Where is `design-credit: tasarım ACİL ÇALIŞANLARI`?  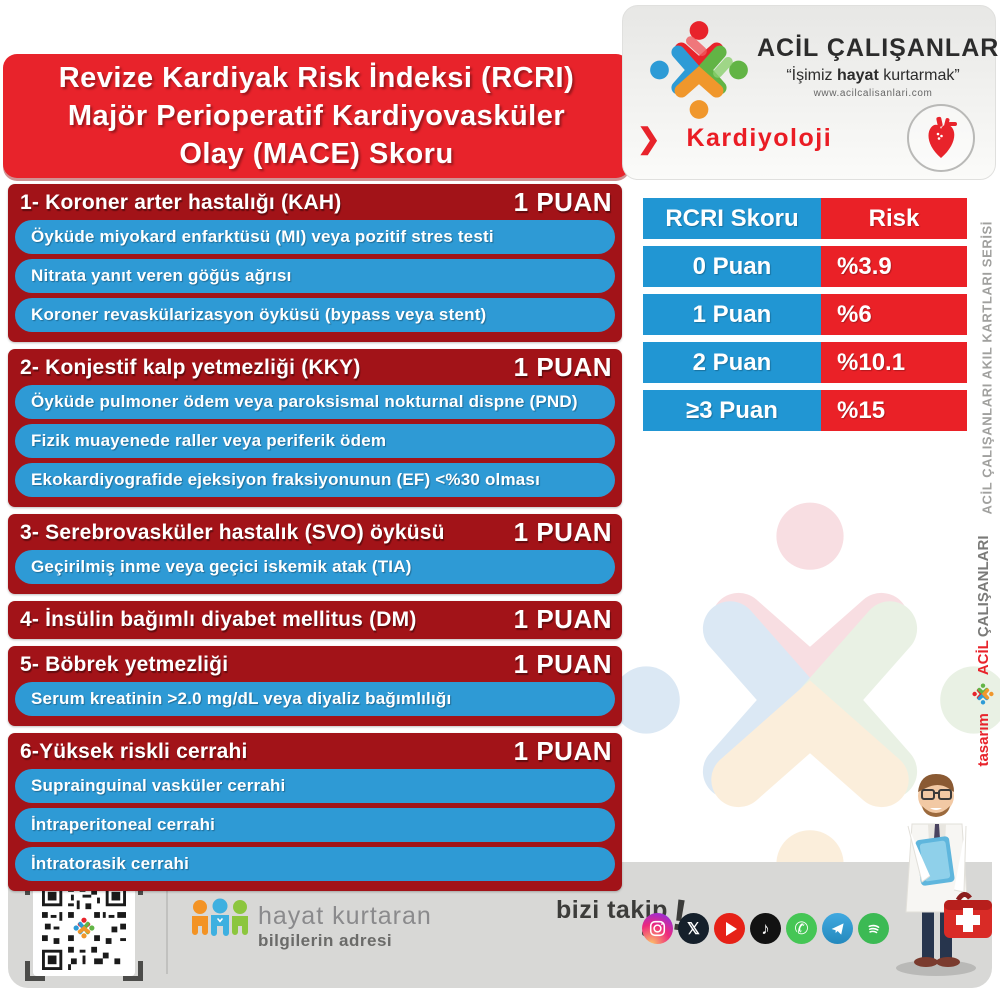 design-credit: tasarım ACİL ÇALIŞANLARI is located at coordinates (983, 651).